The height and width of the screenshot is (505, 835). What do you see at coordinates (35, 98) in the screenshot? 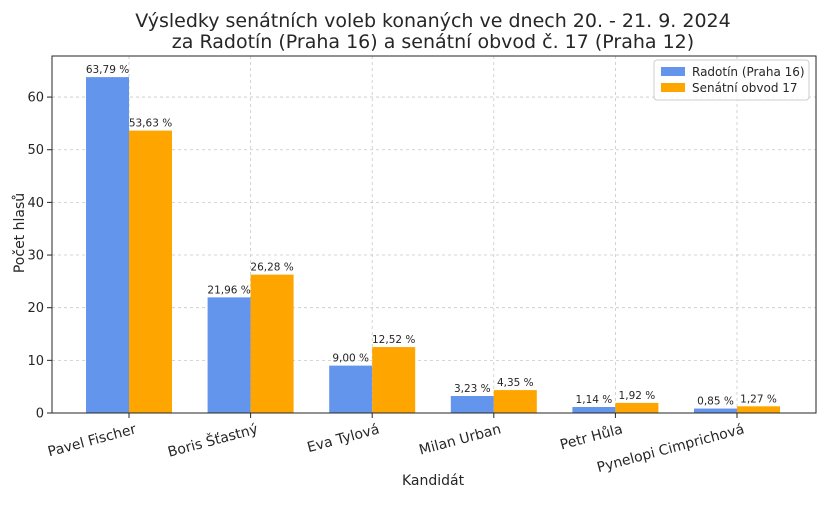
I see `y-tick-label: 60` at bounding box center [35, 98].